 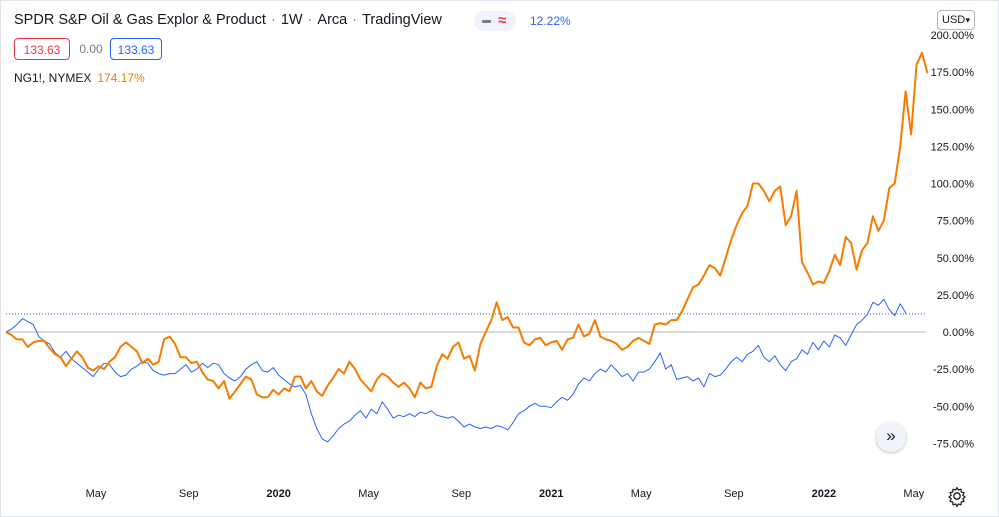 I want to click on y-tick-label: -75.00%, so click(x=953, y=444).